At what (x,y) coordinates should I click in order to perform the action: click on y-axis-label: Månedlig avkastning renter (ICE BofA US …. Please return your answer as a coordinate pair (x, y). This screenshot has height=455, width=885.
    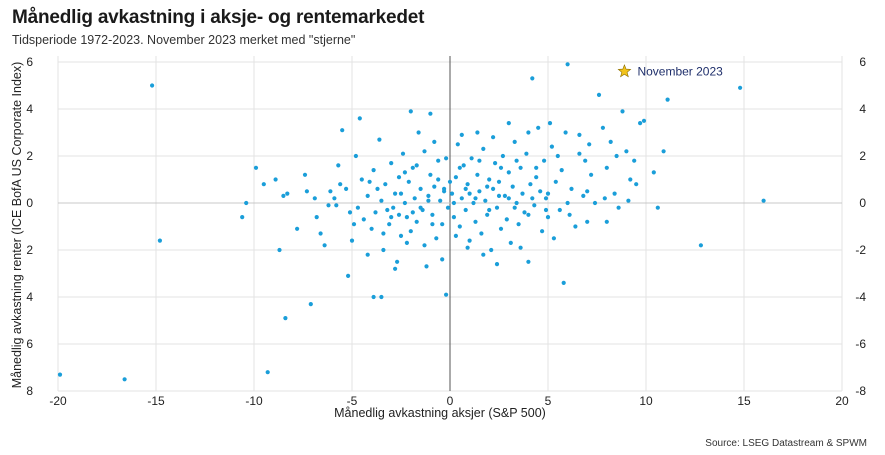
    Looking at the image, I should click on (17, 225).